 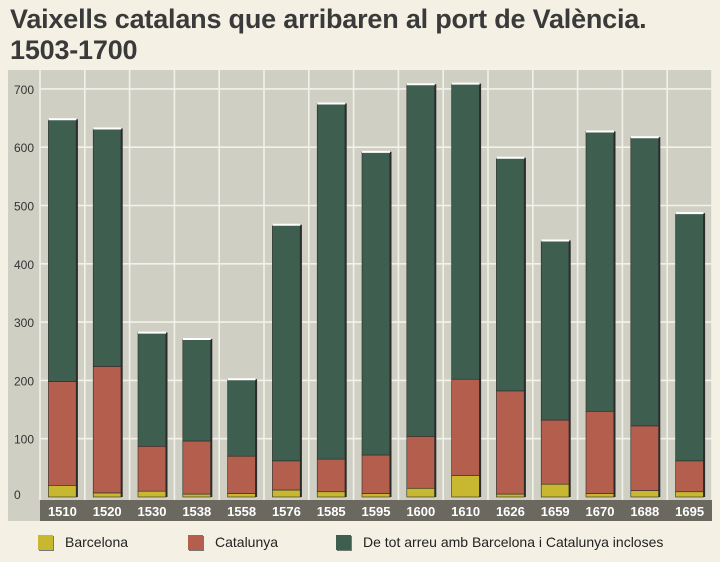 I want to click on x-tick-label: 1600, so click(x=420, y=511).